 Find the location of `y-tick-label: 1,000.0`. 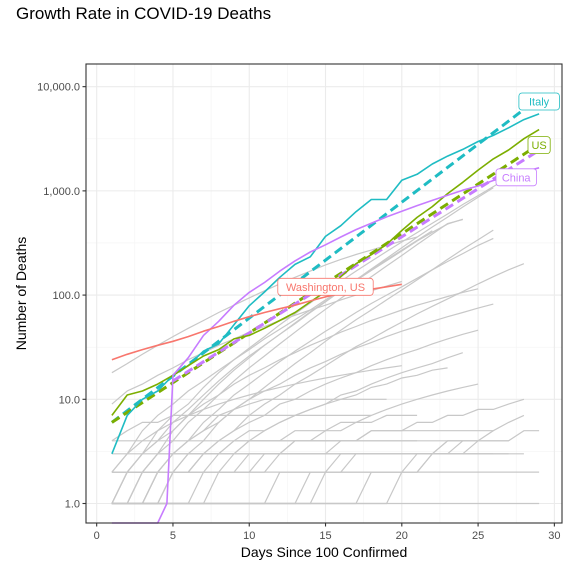

y-tick-label: 1,000.0 is located at coordinates (61, 192).